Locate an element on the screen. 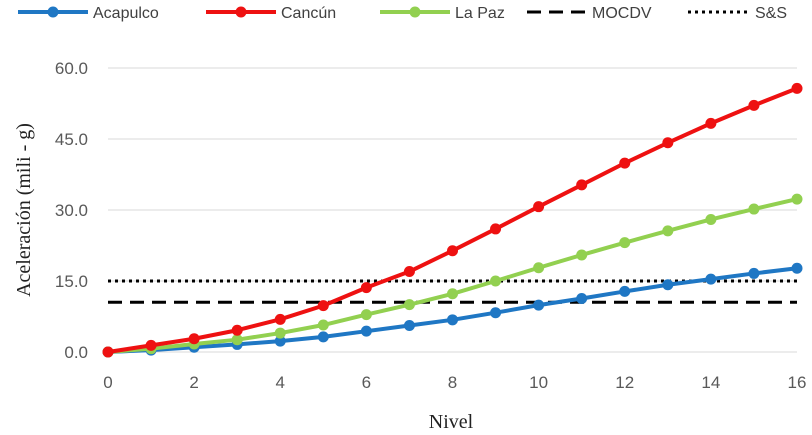  x-tick-label: 4 is located at coordinates (280, 382).